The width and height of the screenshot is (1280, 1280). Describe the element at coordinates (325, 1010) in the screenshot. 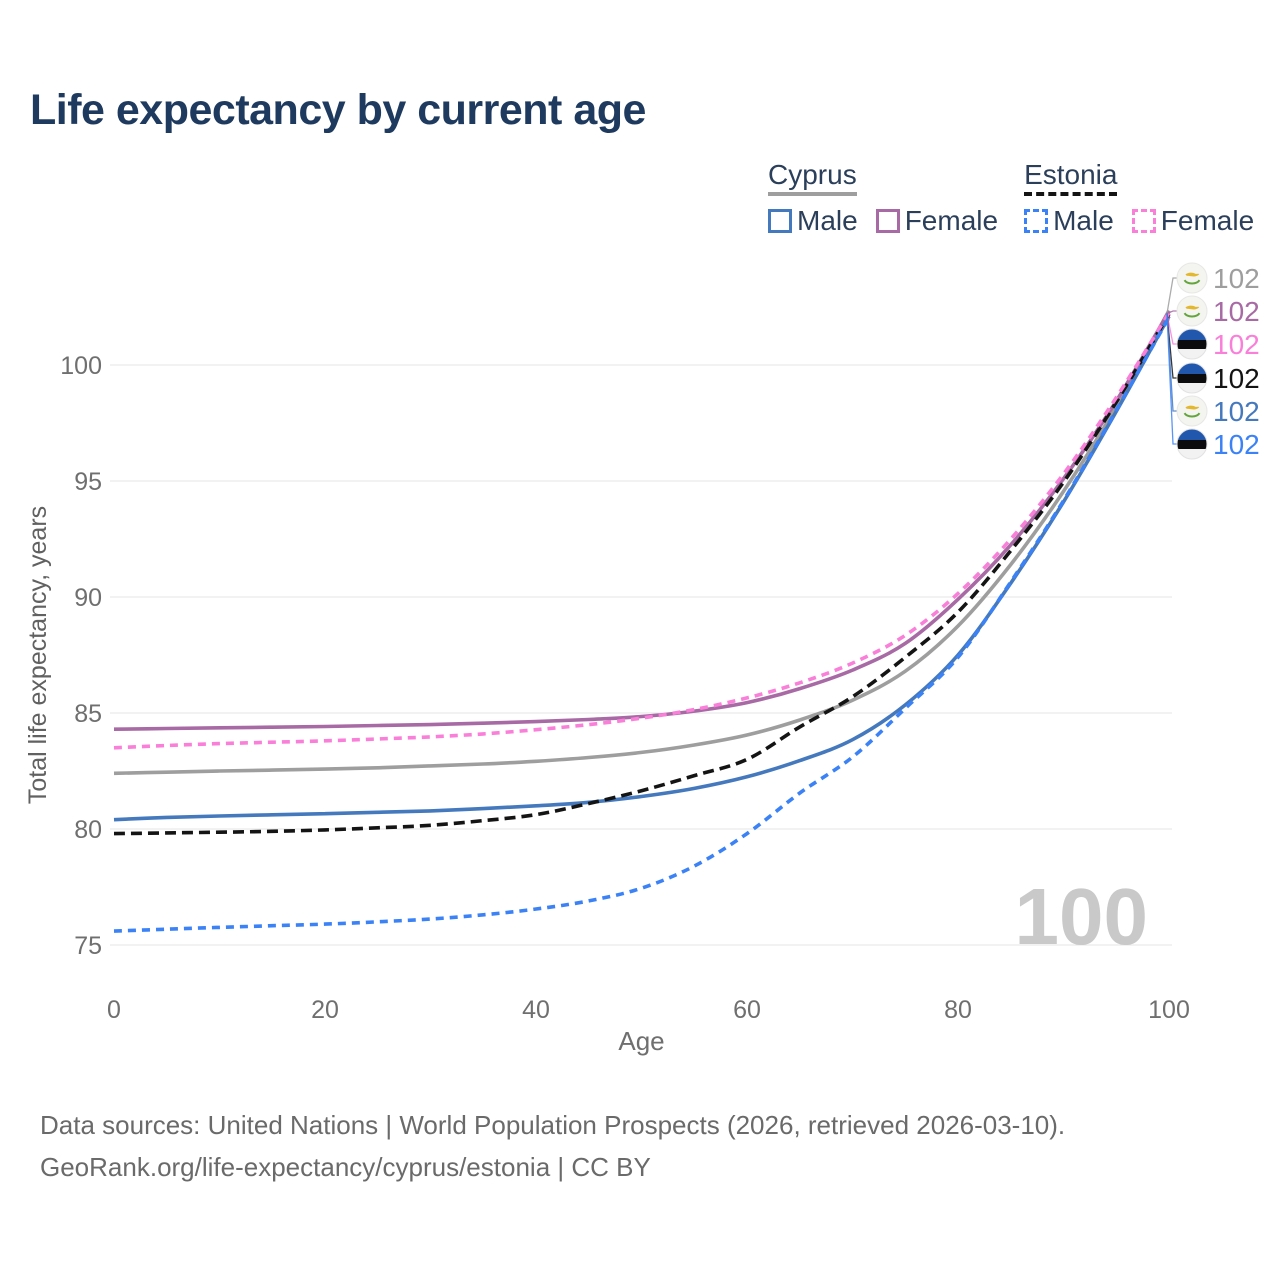

I see `x-tick-label: 20` at that location.